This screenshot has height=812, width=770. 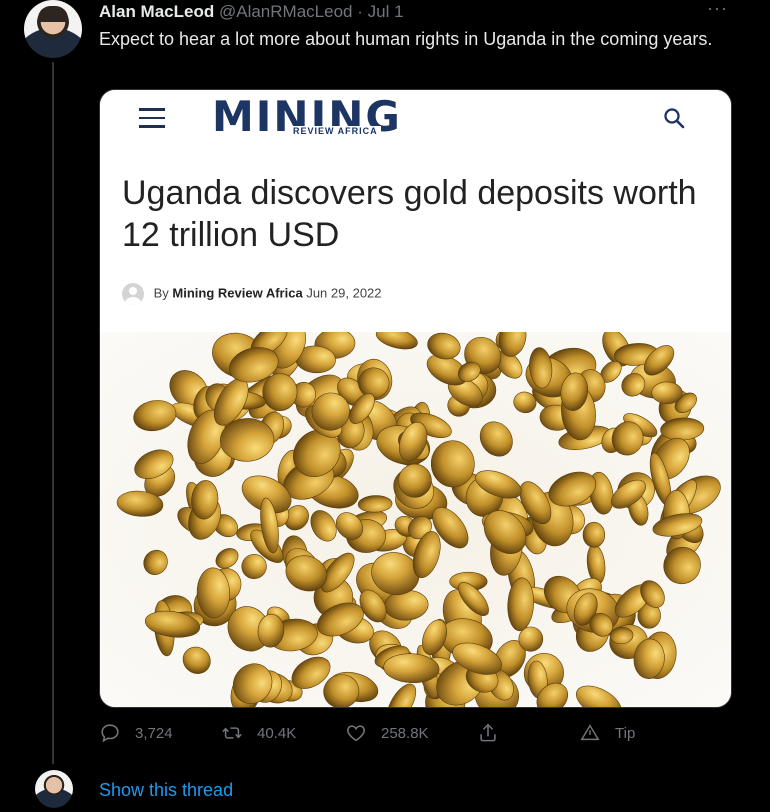 What do you see at coordinates (674, 118) in the screenshot?
I see `search-icon` at bounding box center [674, 118].